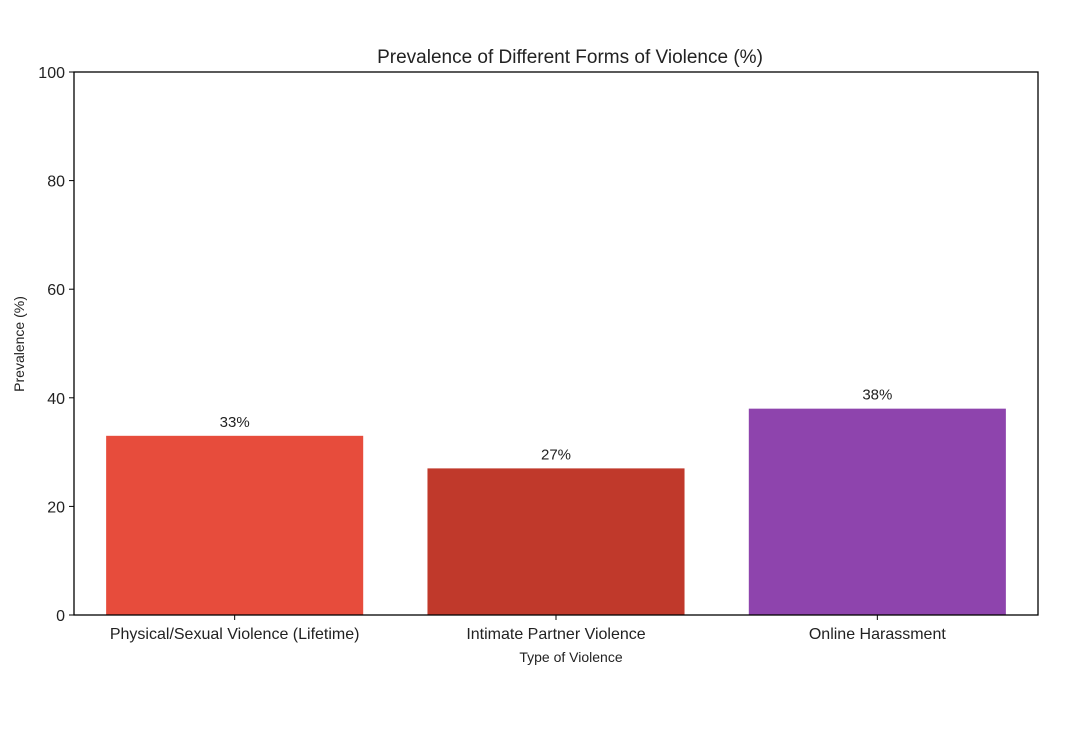  I want to click on x-tick-label: Intimate Partner Violence, so click(555, 634).